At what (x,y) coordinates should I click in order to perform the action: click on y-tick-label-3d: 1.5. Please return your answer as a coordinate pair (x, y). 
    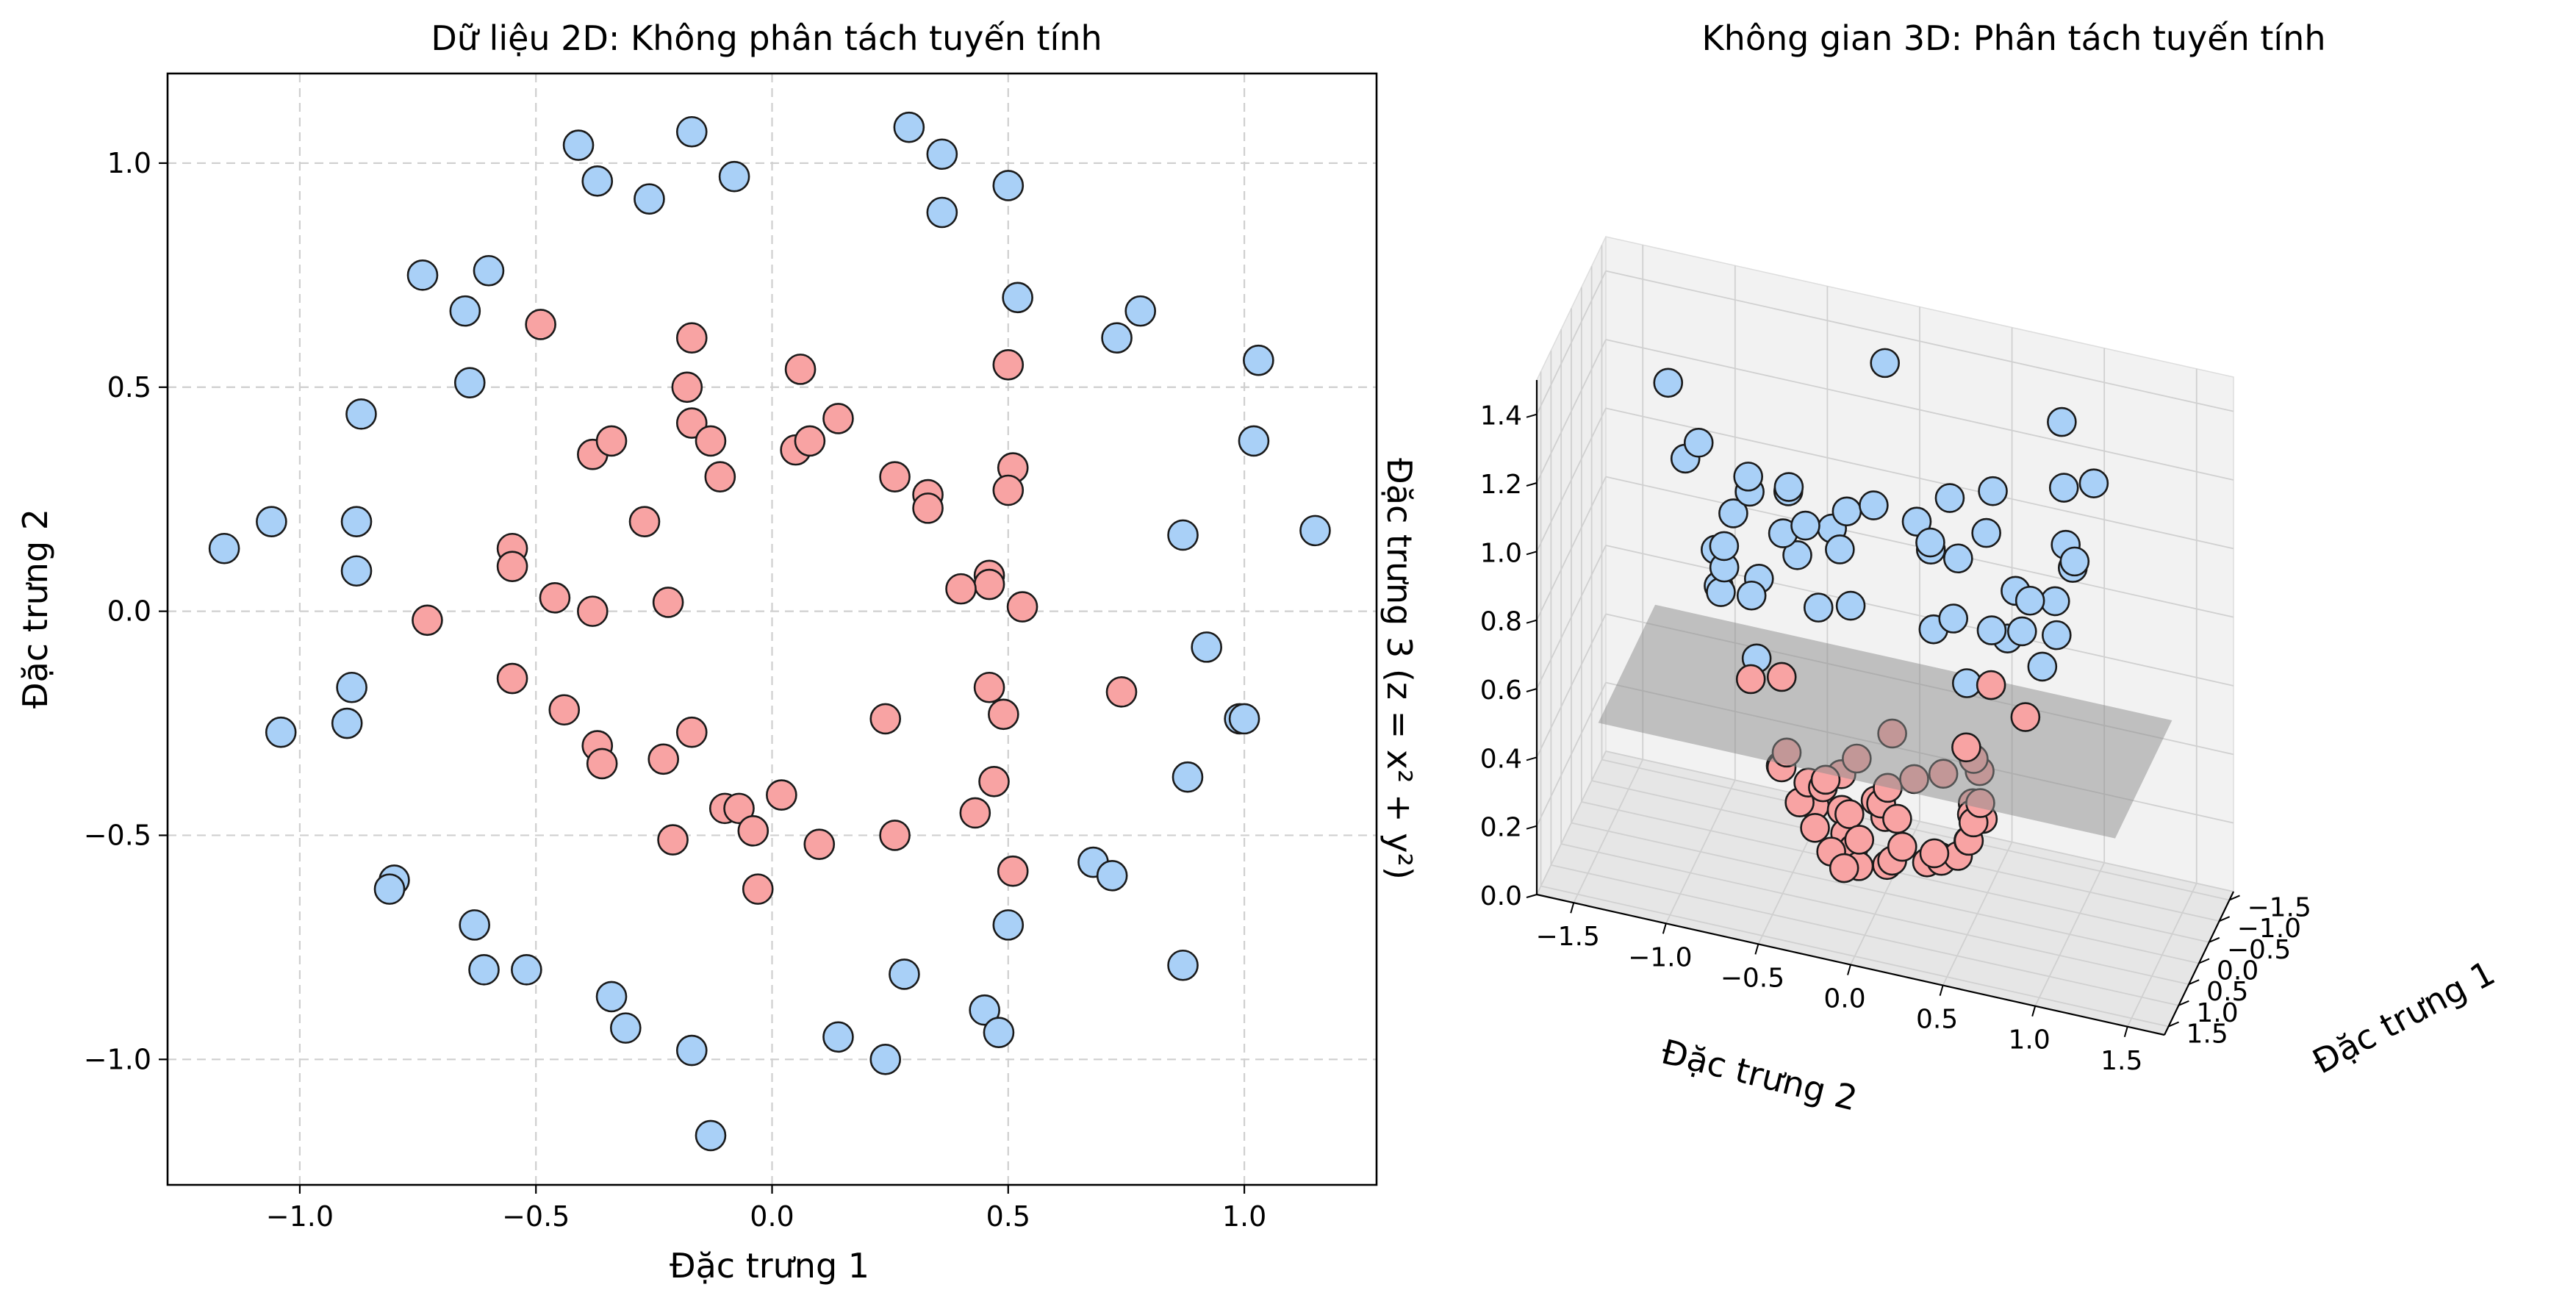
    Looking at the image, I should click on (2207, 1034).